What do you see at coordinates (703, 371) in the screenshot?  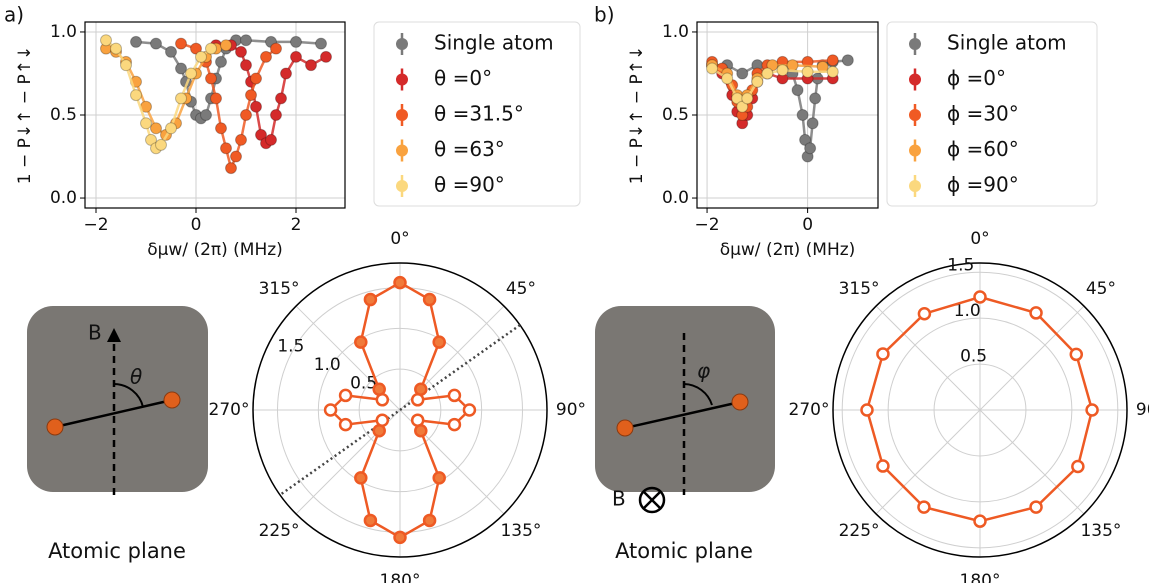 I see `angle-label: φ` at bounding box center [703, 371].